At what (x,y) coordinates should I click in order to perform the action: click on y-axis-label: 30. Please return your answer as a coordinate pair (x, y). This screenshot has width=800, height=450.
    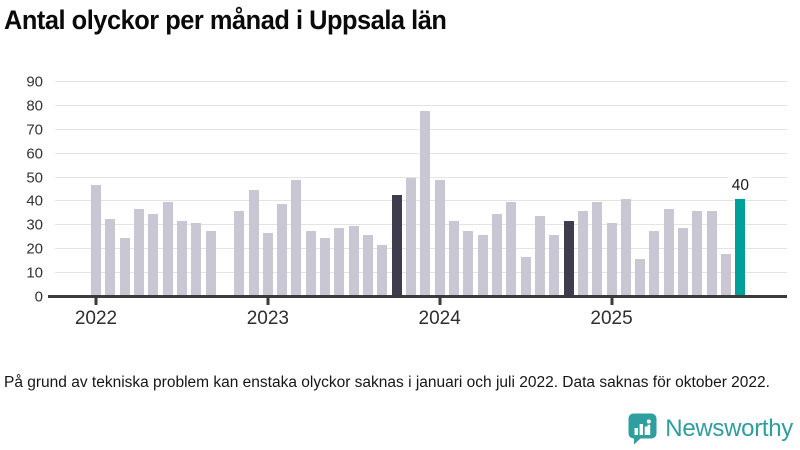
    Looking at the image, I should click on (34, 225).